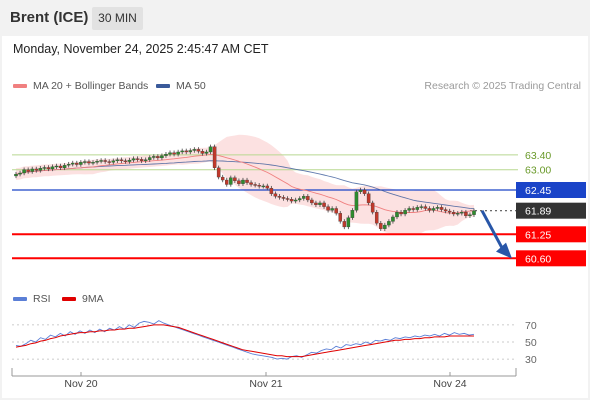 The width and height of the screenshot is (590, 400). Describe the element at coordinates (191, 86) in the screenshot. I see `legend-ma50-label: MA 50` at that location.